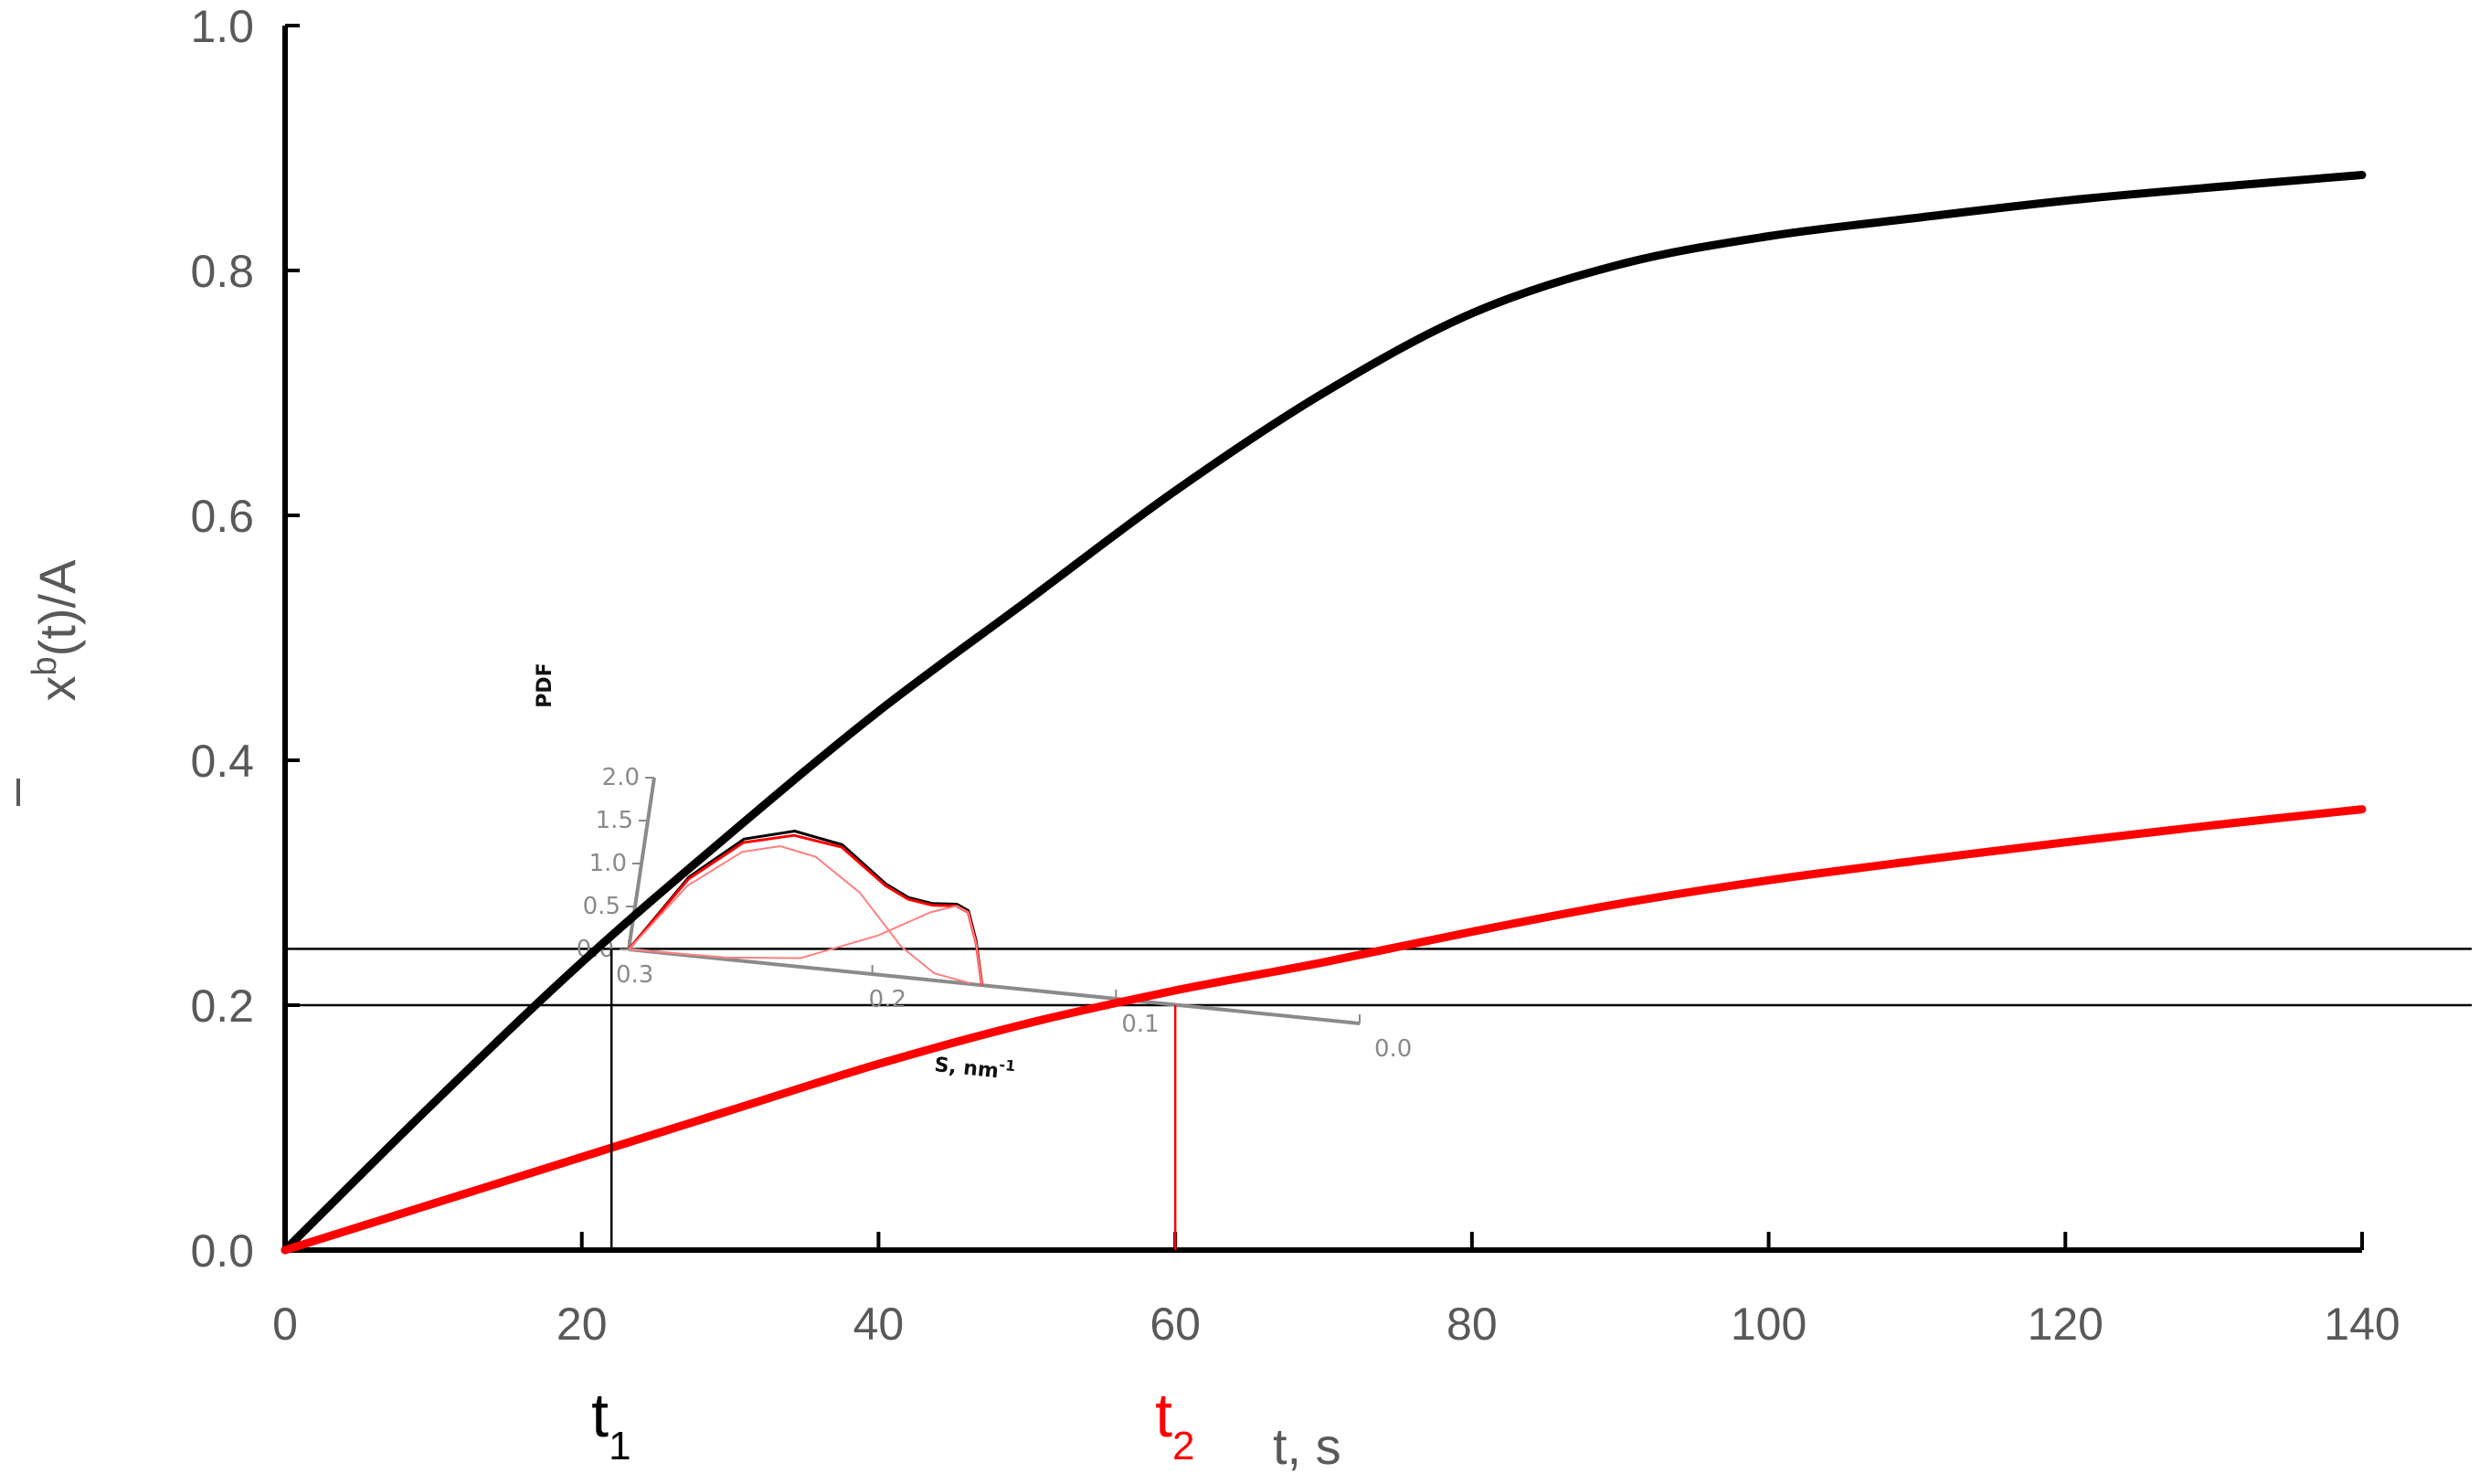  What do you see at coordinates (975, 1067) in the screenshot?
I see `inset-x-title: S, nm-1` at bounding box center [975, 1067].